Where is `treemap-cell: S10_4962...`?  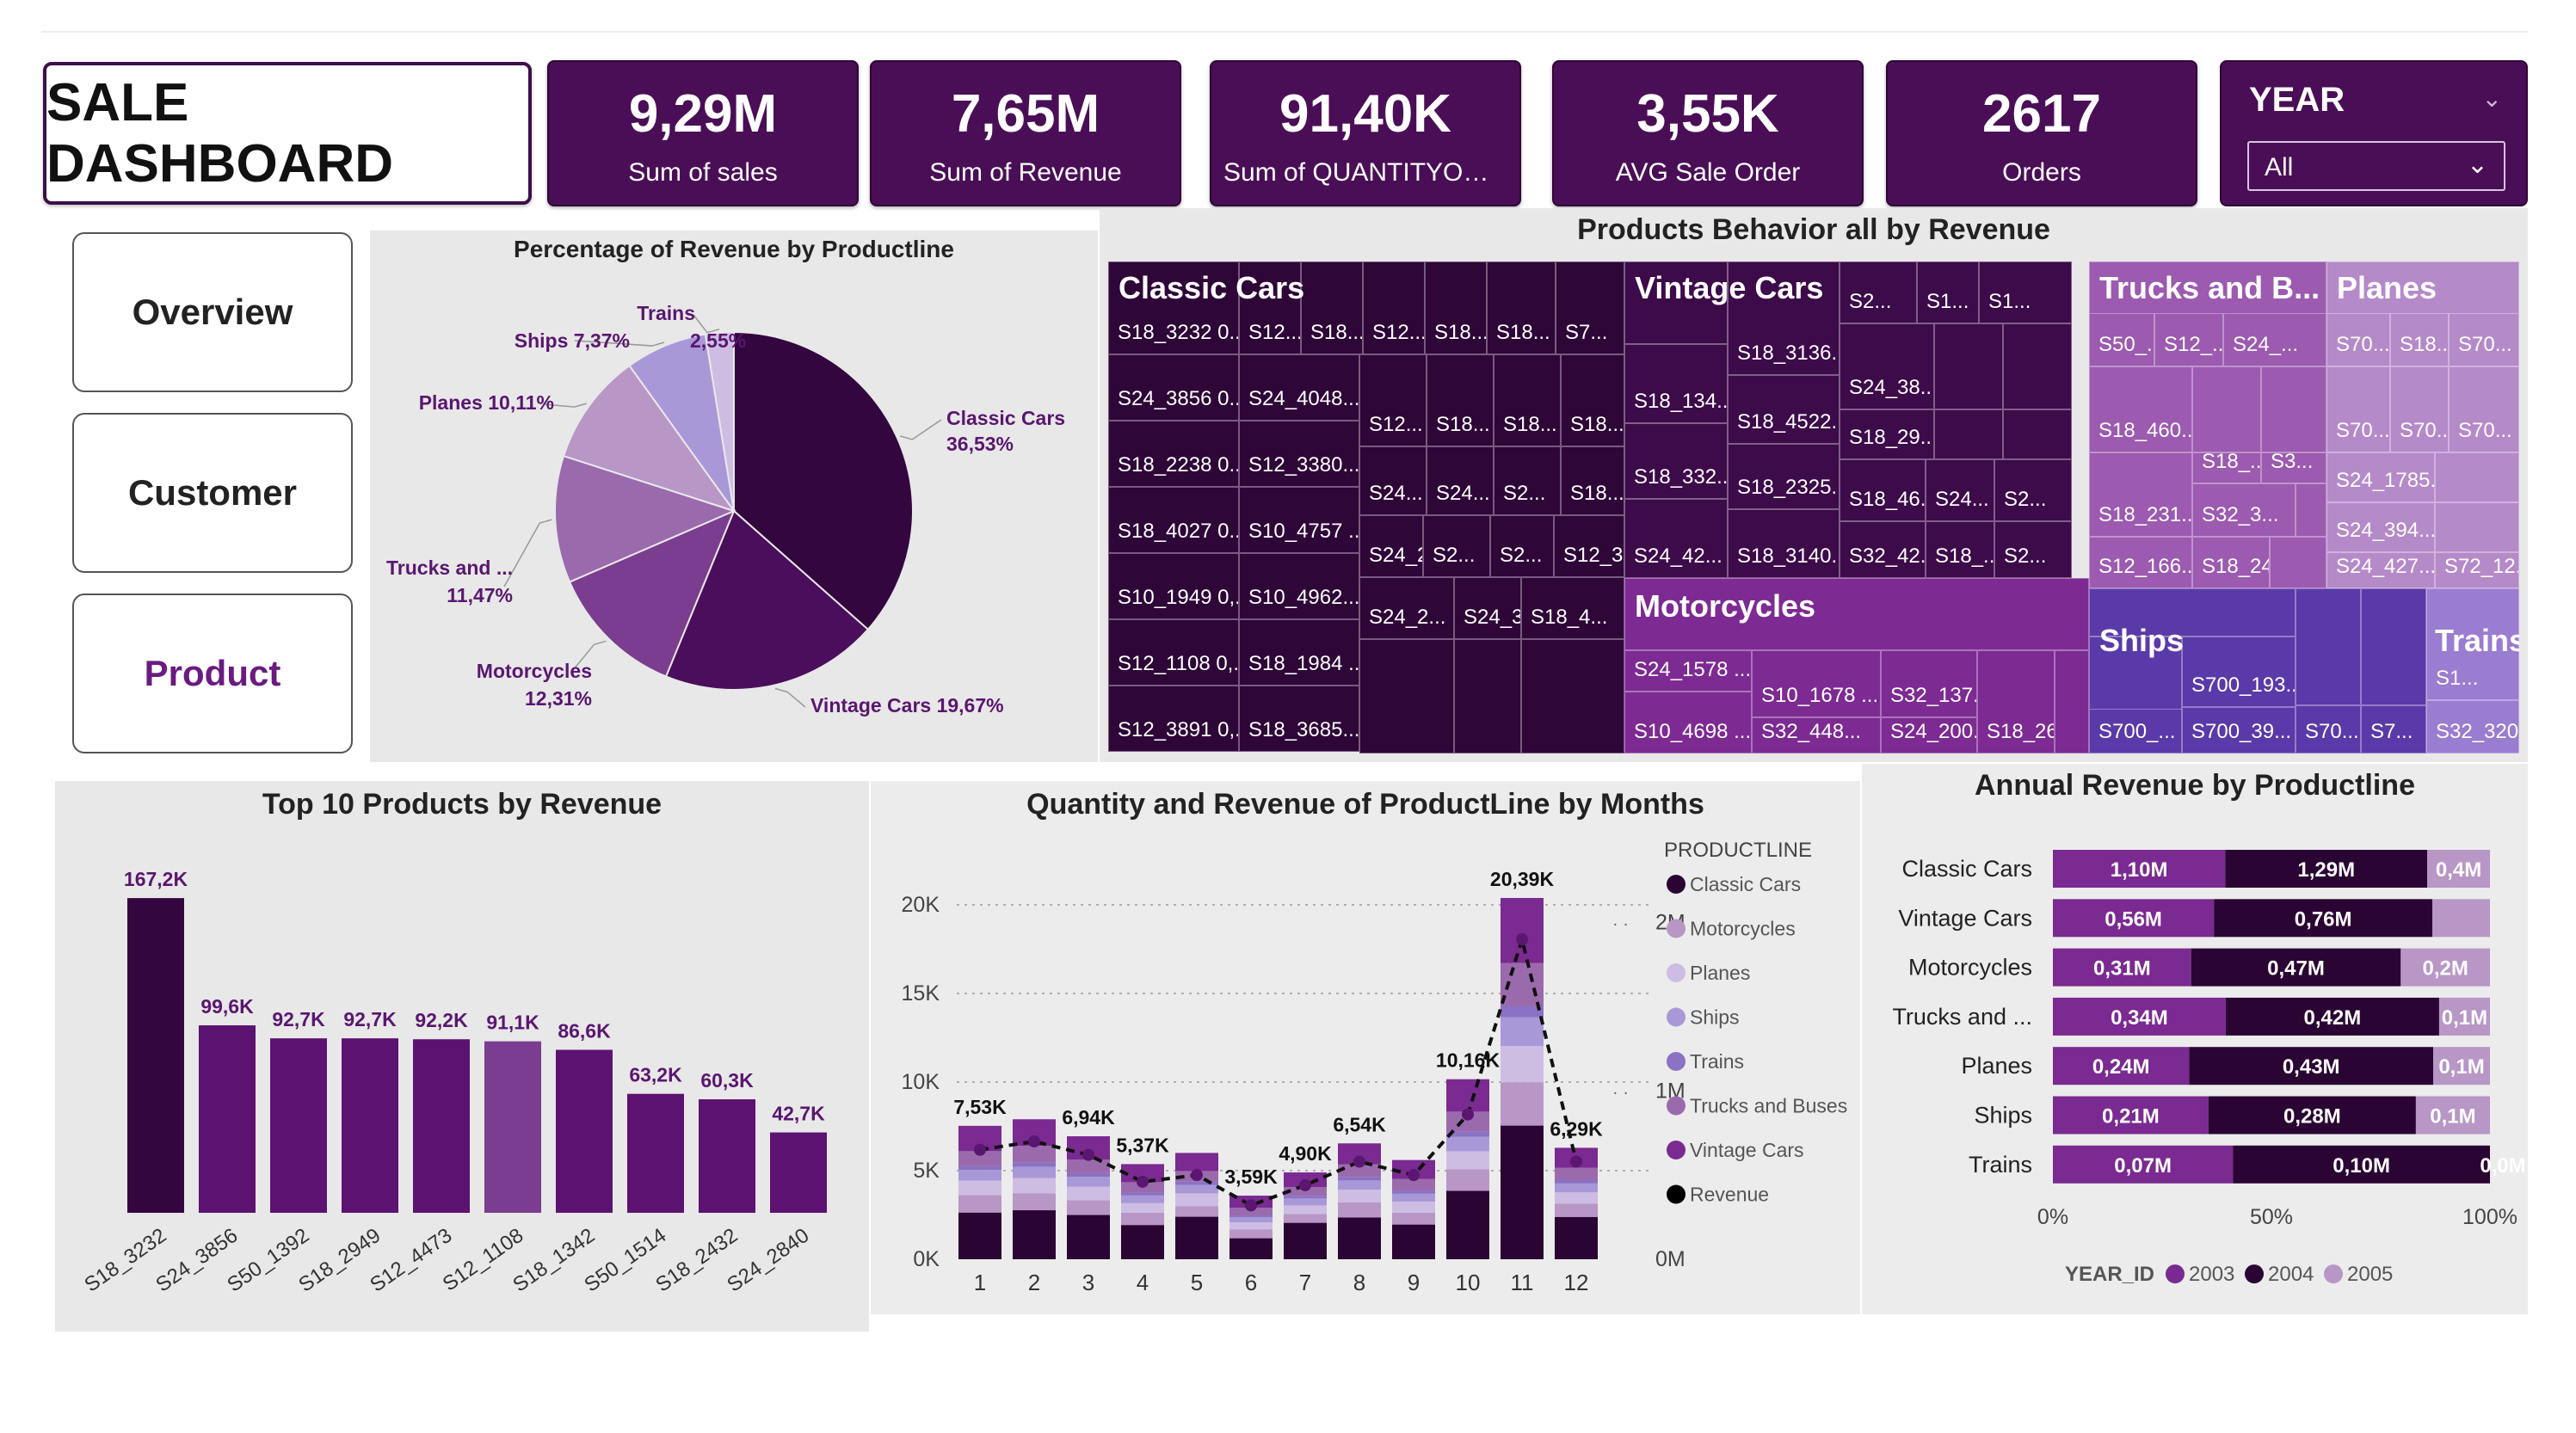
treemap-cell: S10_4962... is located at coordinates (1299, 586).